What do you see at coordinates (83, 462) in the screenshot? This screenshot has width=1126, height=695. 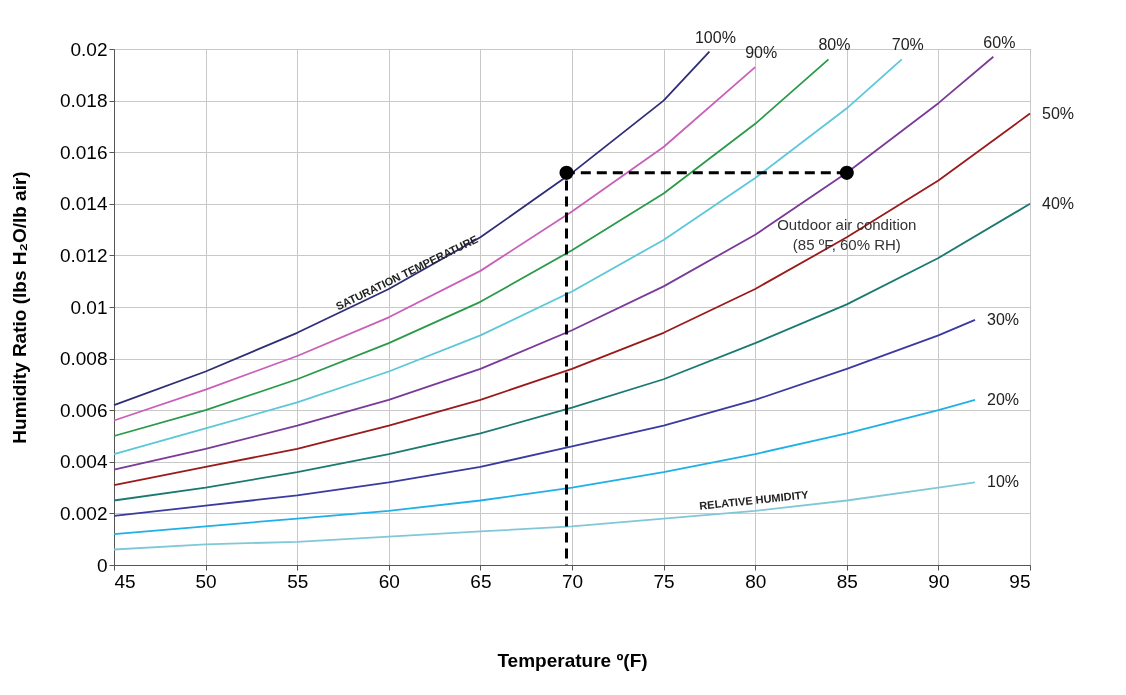 I see `y-tick-label: 0.004` at bounding box center [83, 462].